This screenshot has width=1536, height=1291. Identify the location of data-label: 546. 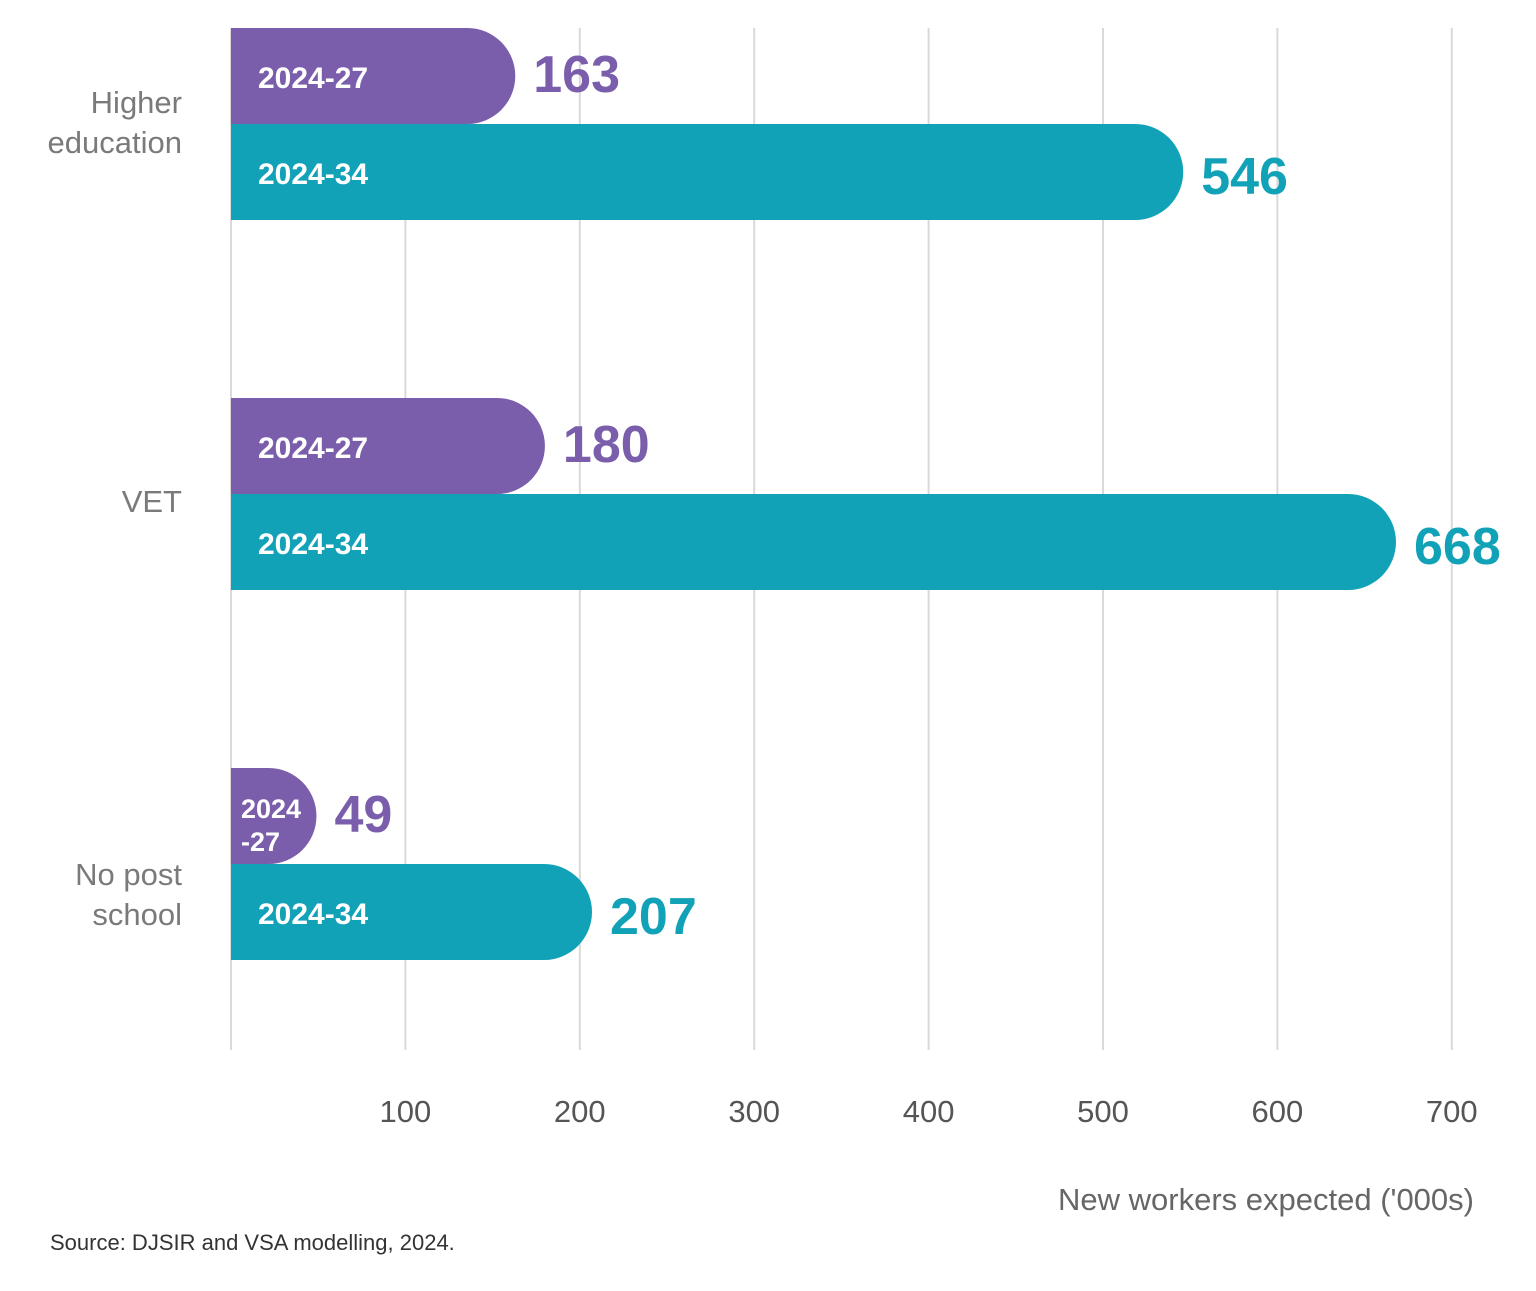
(1244, 177).